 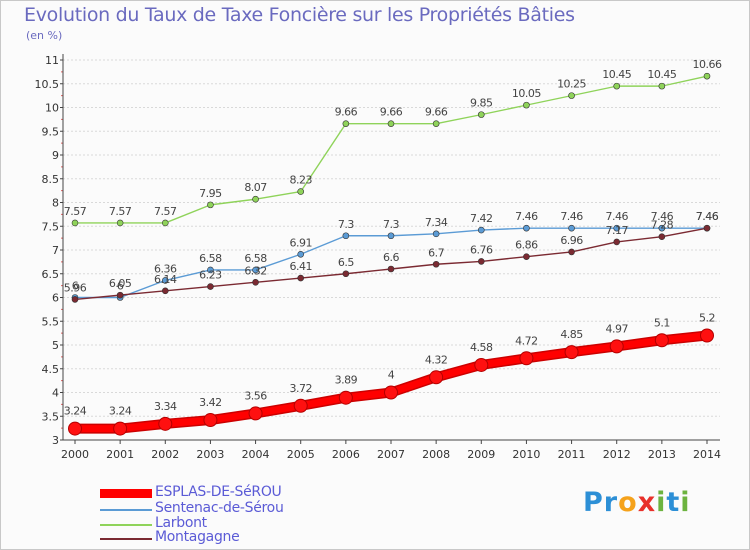 I want to click on y-tick-label: 7.5, so click(x=51, y=226).